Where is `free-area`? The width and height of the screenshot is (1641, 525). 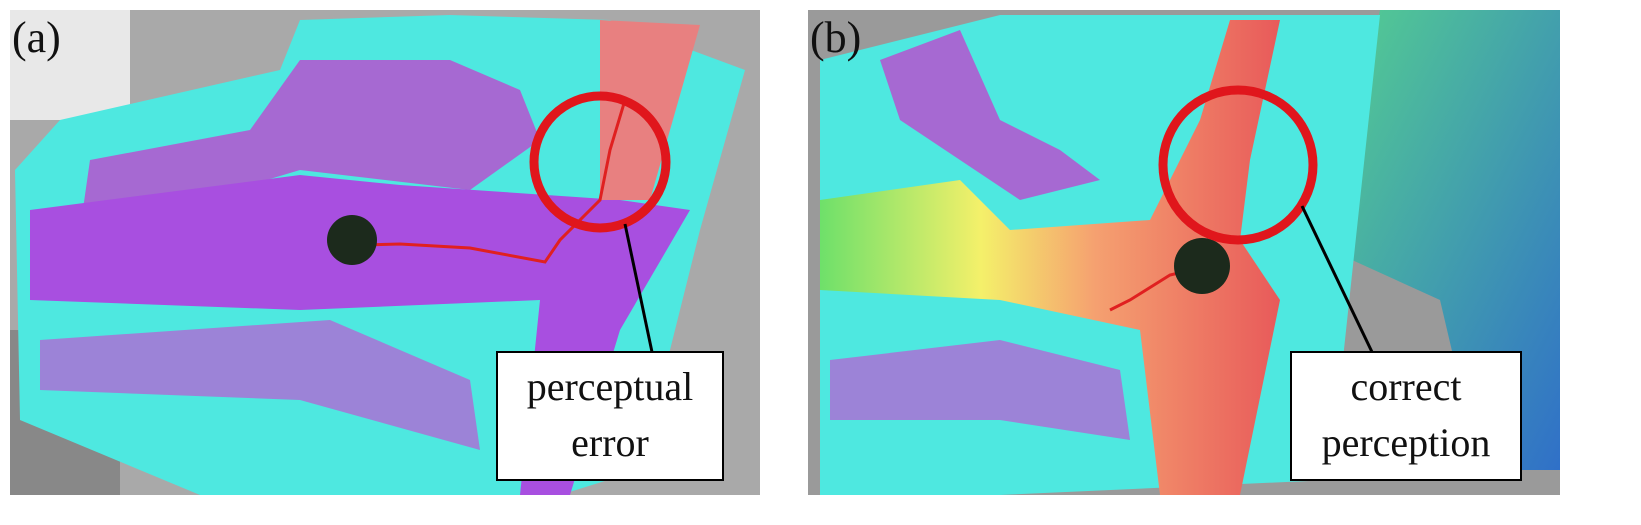
free-area is located at coordinates (70, 65).